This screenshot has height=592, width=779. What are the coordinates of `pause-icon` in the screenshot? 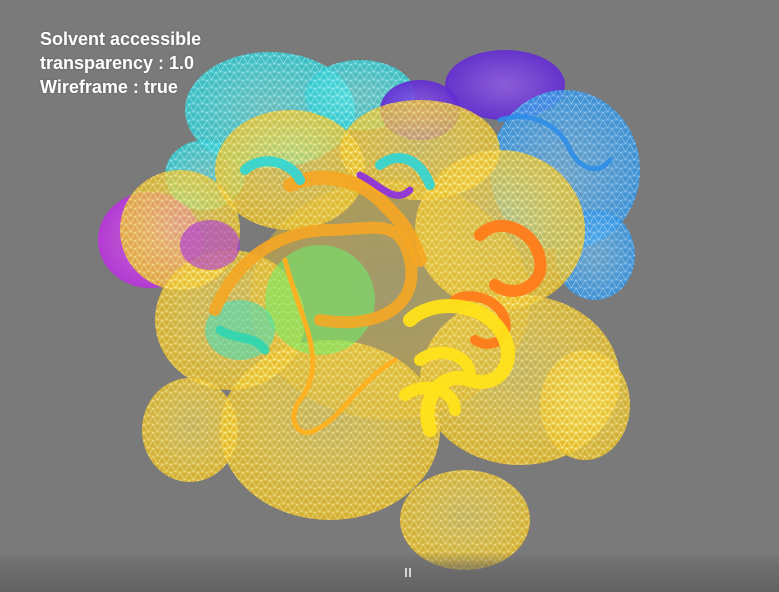 It's located at (408, 572).